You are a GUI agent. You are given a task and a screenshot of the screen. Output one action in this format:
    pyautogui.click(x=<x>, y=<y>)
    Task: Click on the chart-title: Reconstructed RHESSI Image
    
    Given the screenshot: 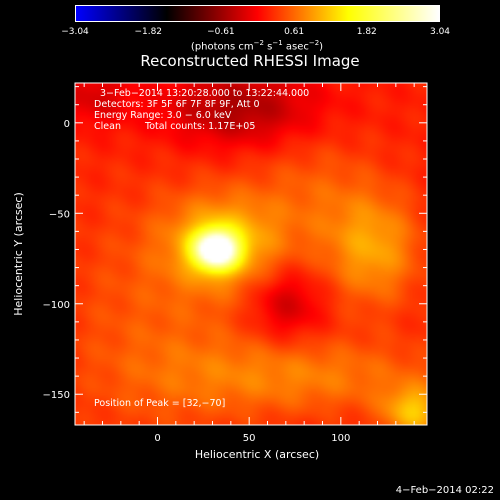 What is the action you would take?
    pyautogui.click(x=250, y=61)
    